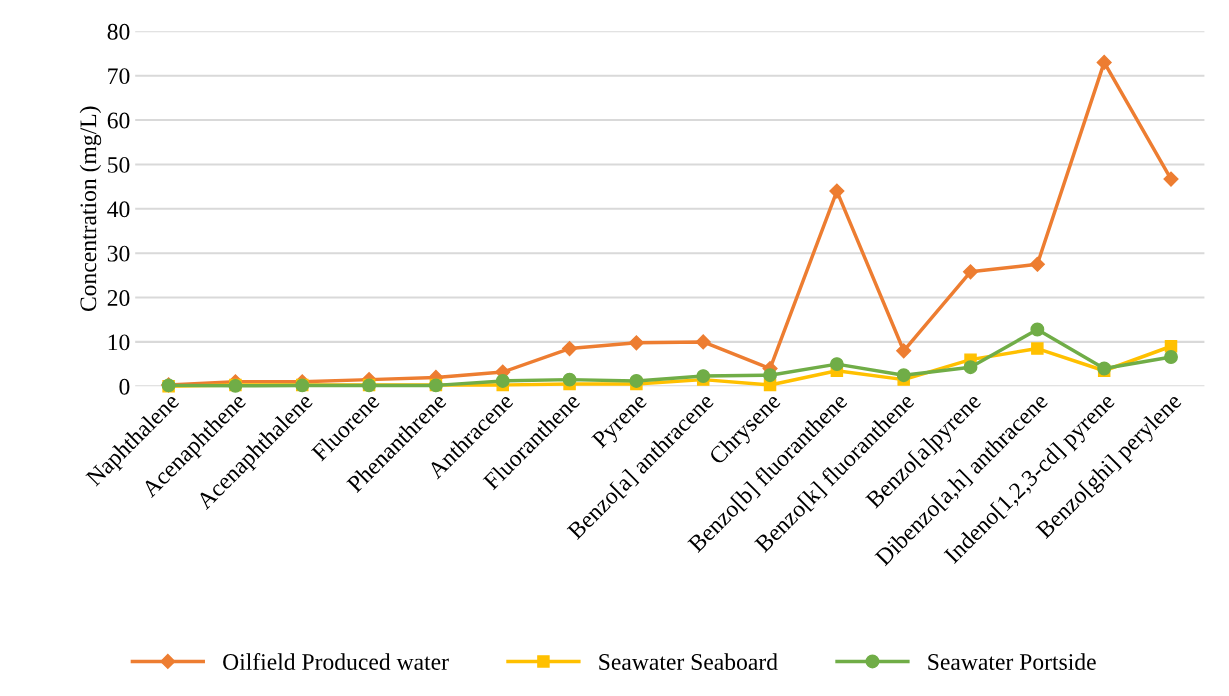 This screenshot has height=696, width=1229. I want to click on legend-label: Seawater Portside, so click(1012, 661).